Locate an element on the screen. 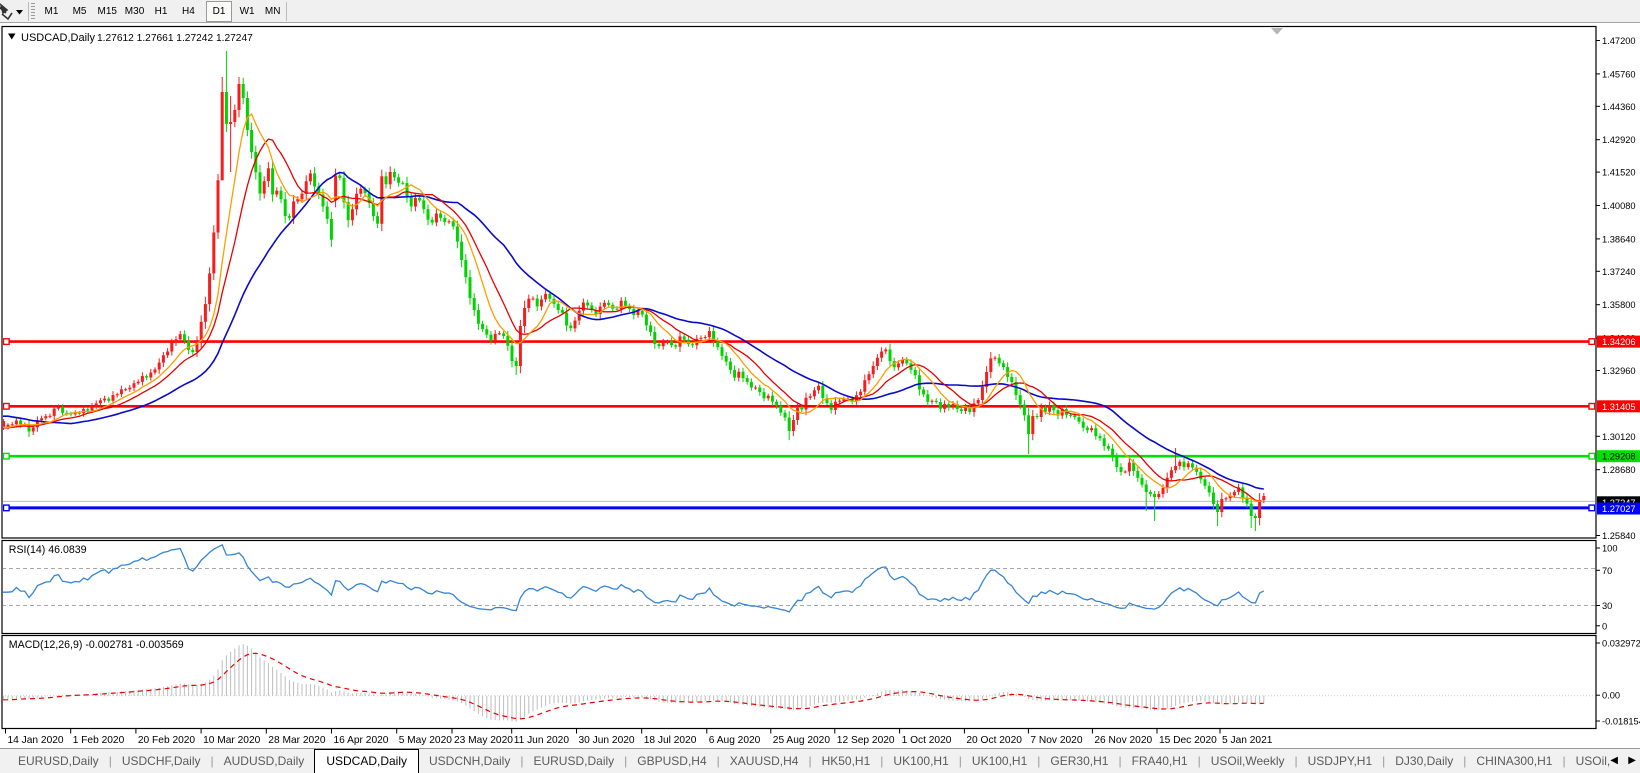  svg-text: 7 Nov 2020 is located at coordinates (1056, 740).